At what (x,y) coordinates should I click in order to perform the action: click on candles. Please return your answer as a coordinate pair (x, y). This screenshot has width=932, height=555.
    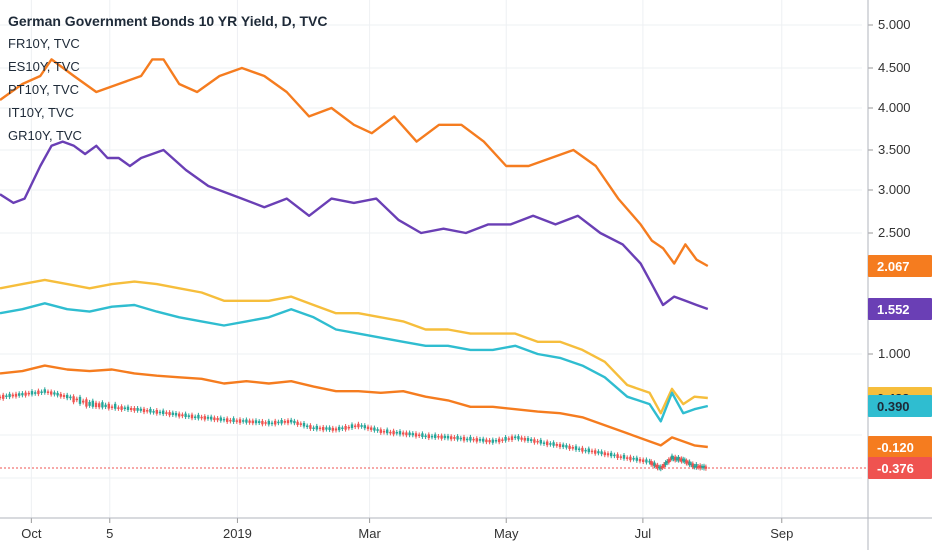
    Looking at the image, I should click on (434, 429).